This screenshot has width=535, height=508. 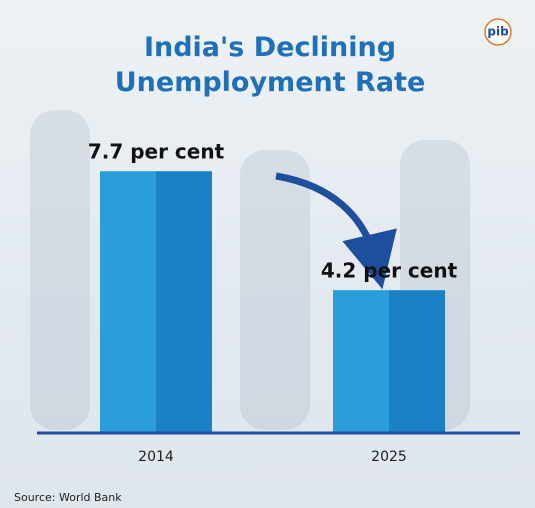 What do you see at coordinates (389, 271) in the screenshot?
I see `value-label: 4.2 per cent` at bounding box center [389, 271].